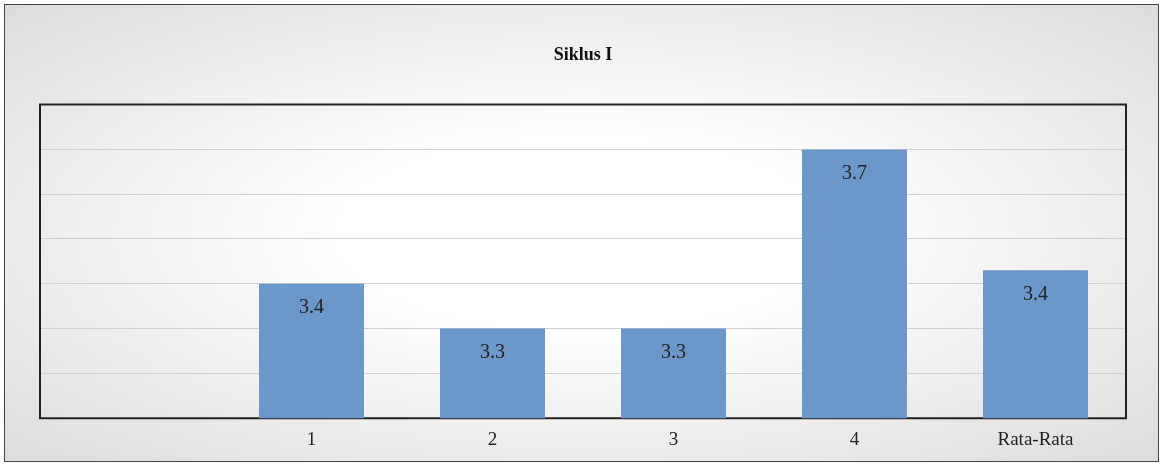 Image resolution: width=1163 pixels, height=466 pixels. What do you see at coordinates (583, 54) in the screenshot?
I see `chart-title: Siklus I` at bounding box center [583, 54].